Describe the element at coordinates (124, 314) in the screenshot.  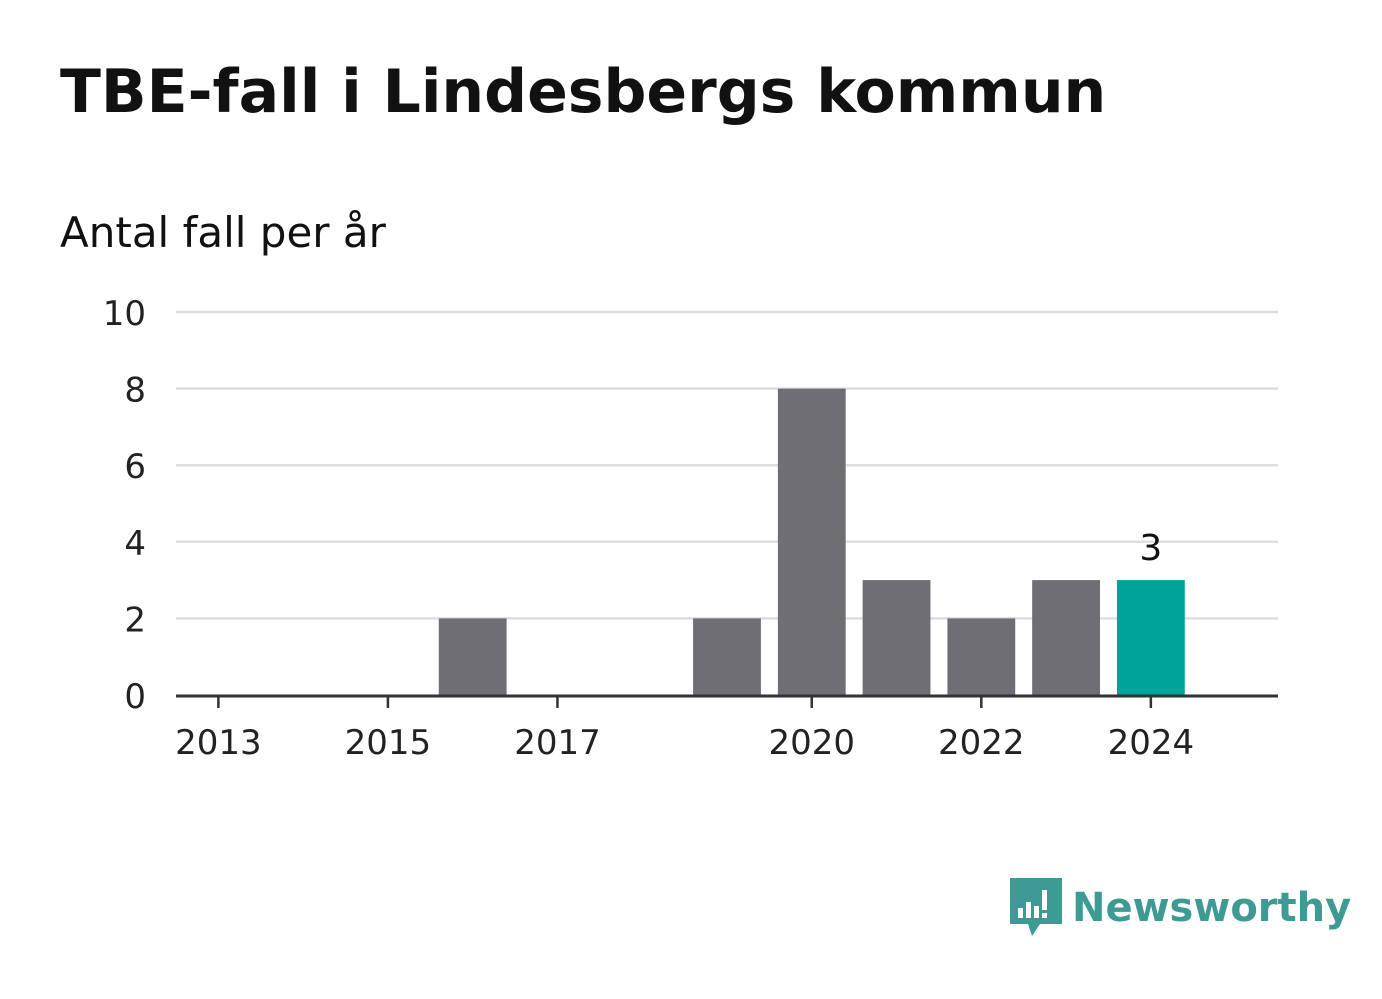
I see `y-tick-label: 10` at that location.